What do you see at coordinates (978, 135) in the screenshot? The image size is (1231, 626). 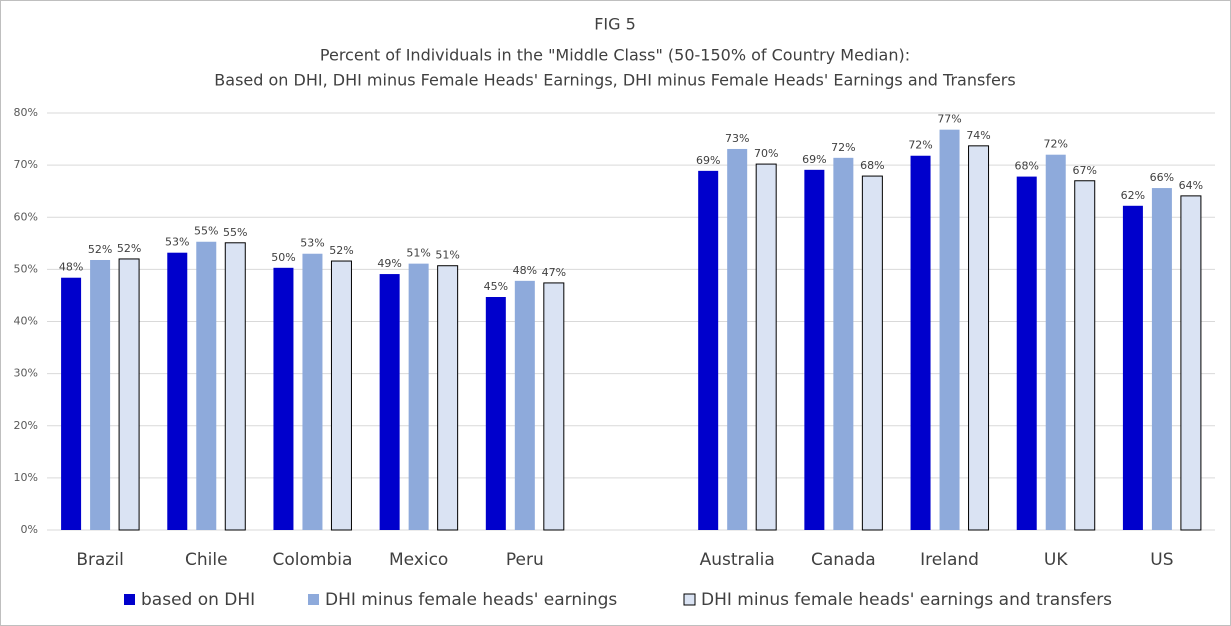 I see `data-label: 74%` at bounding box center [978, 135].